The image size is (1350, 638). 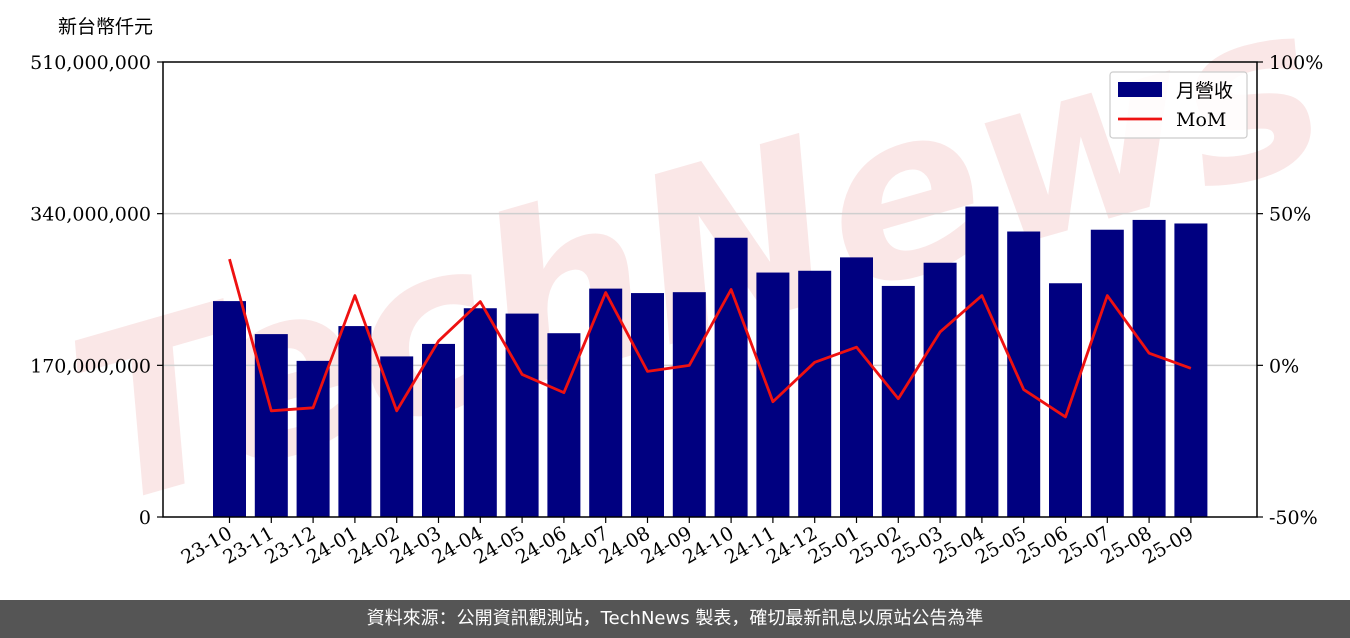 What do you see at coordinates (1204, 91) in the screenshot?
I see `legend-label-revenue: 月營收` at bounding box center [1204, 91].